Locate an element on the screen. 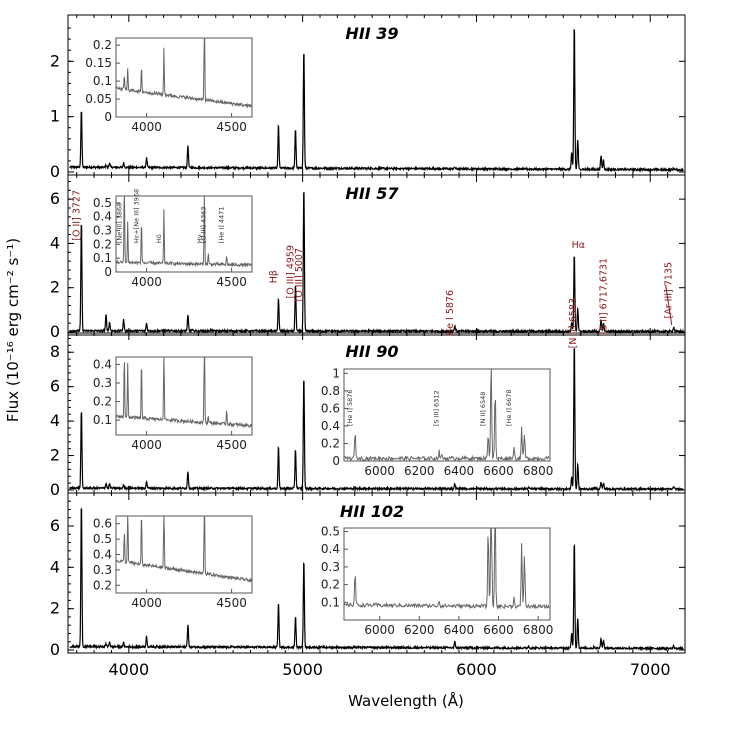 This screenshot has width=747, height=747. panel-title: HII 39 is located at coordinates (371, 33).